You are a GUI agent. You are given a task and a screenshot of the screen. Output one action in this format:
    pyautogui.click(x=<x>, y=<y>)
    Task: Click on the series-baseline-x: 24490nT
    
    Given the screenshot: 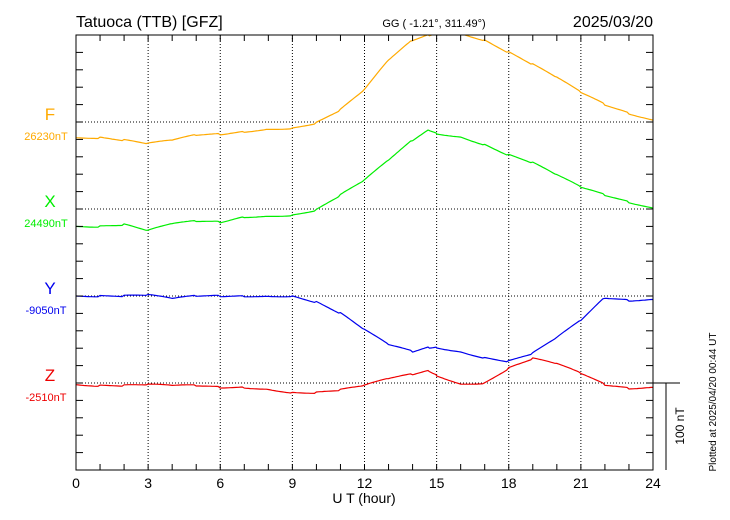 What is the action you would take?
    pyautogui.click(x=46, y=224)
    